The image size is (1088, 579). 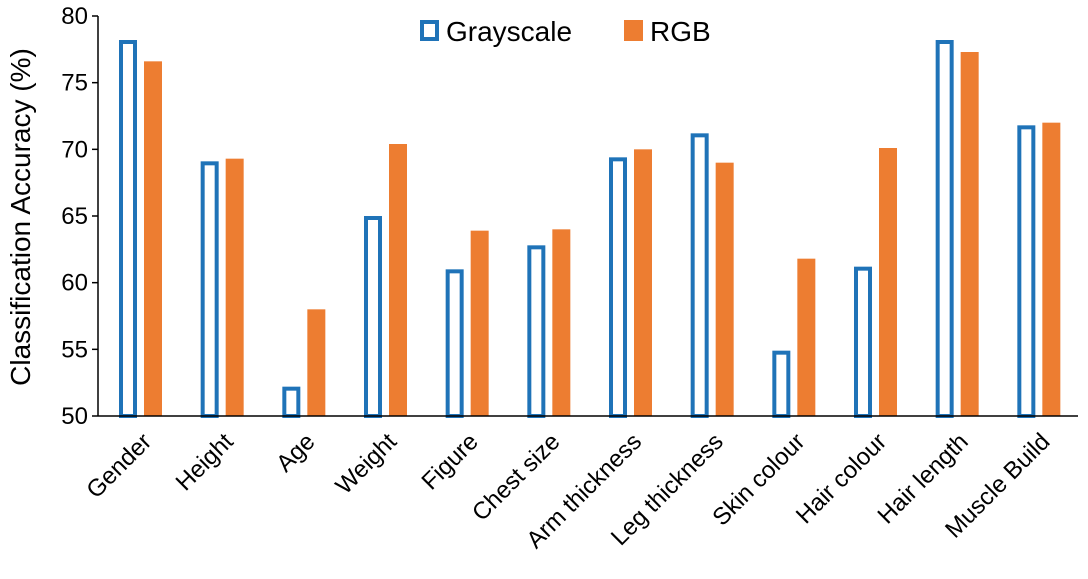 What do you see at coordinates (74, 16) in the screenshot?
I see `y-tick-label: 80` at bounding box center [74, 16].